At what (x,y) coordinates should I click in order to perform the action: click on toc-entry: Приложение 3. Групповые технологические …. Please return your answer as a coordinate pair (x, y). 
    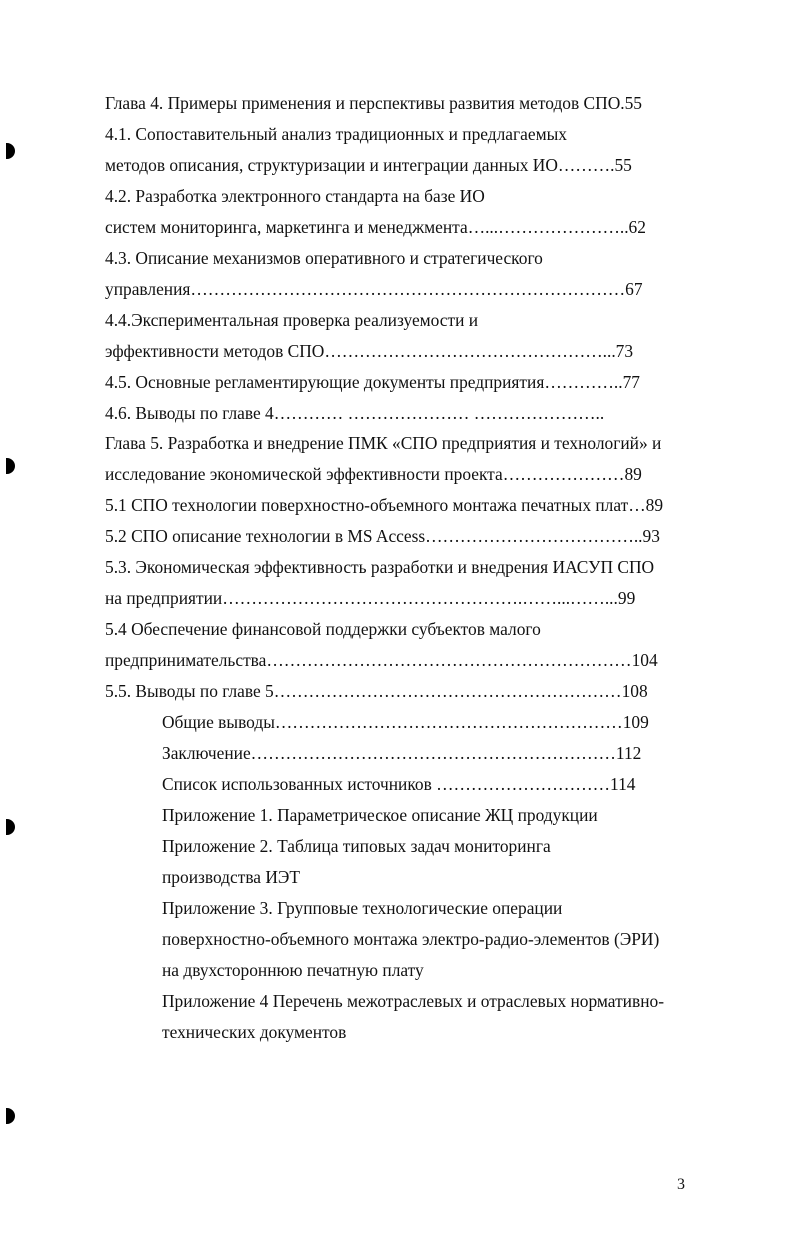
    Looking at the image, I should click on (362, 907).